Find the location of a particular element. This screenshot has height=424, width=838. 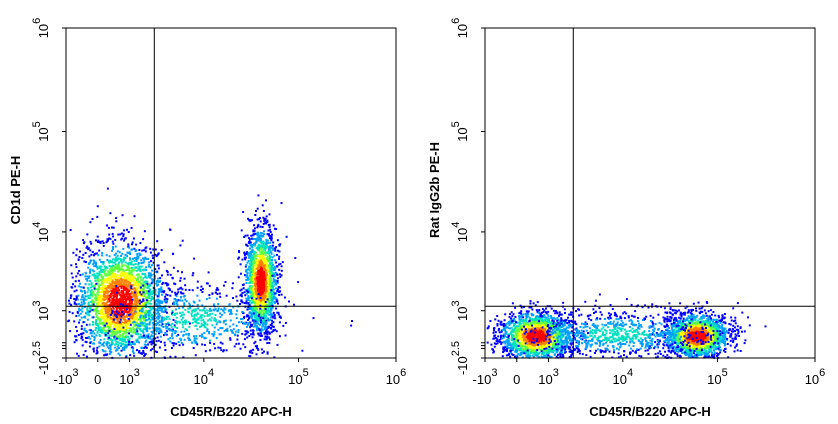

y-tick-exponent: 3 is located at coordinates (37, 303).